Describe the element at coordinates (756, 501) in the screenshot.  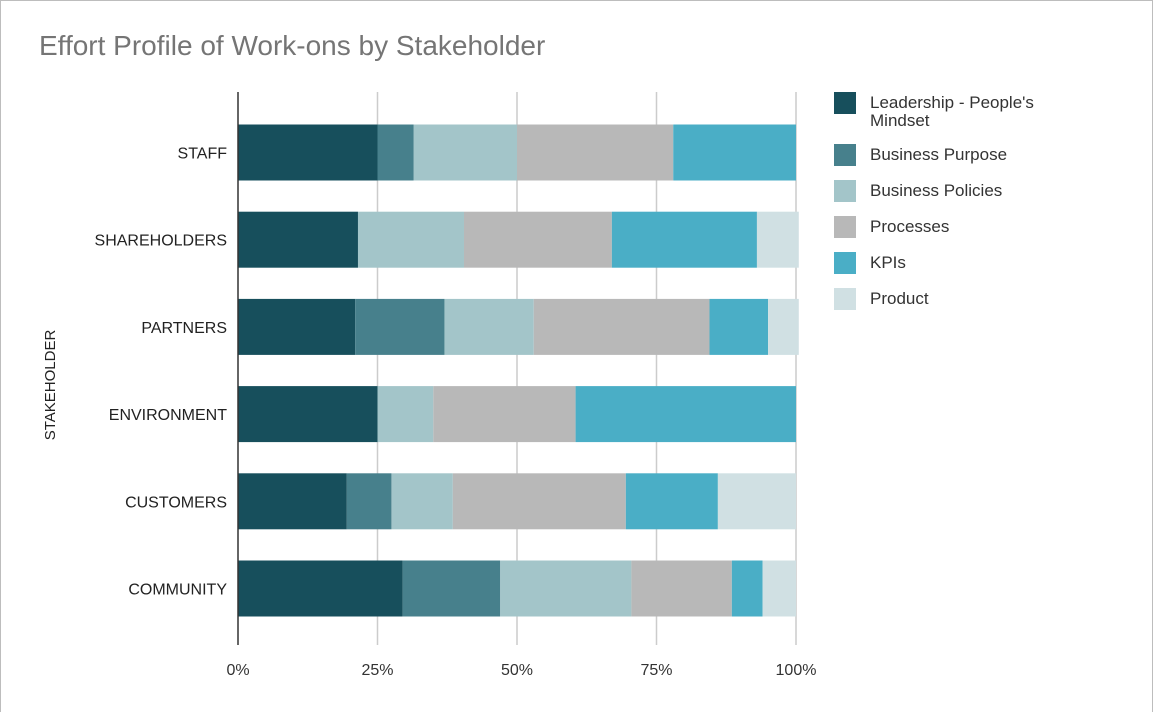
I see `bar-customers-product` at that location.